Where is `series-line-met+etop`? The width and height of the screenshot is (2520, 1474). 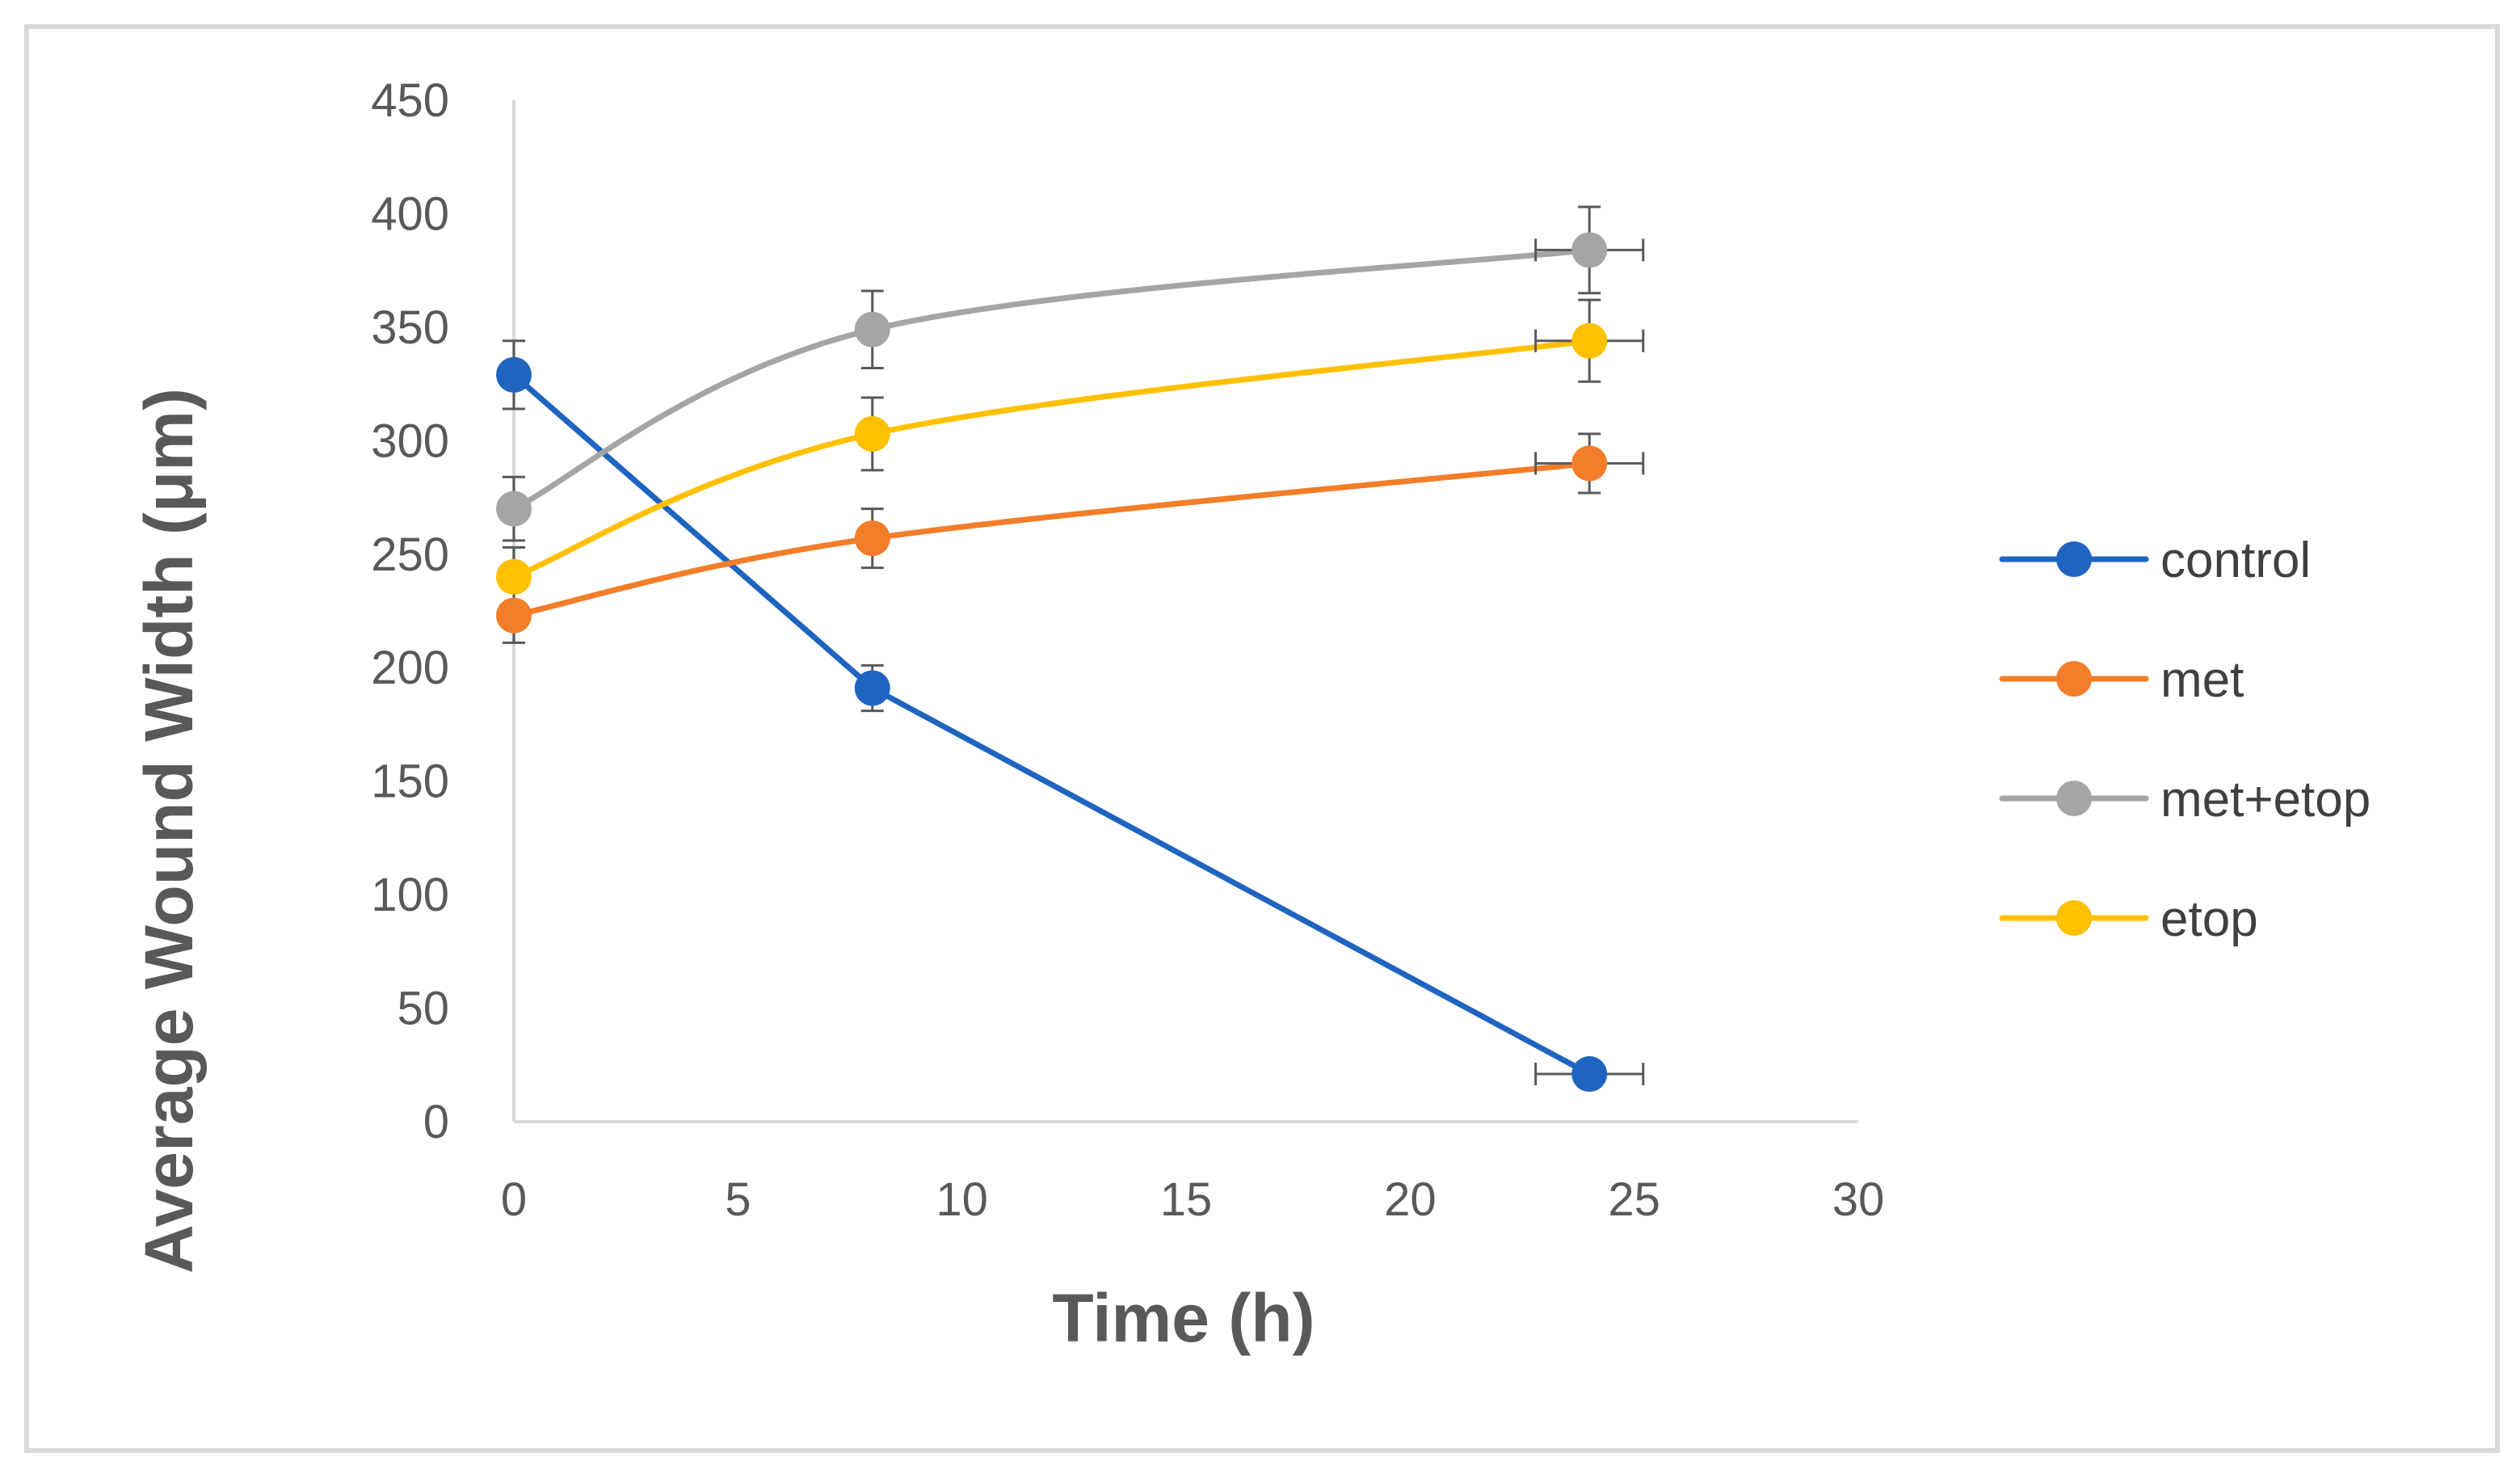
series-line-met+etop is located at coordinates (1051, 379).